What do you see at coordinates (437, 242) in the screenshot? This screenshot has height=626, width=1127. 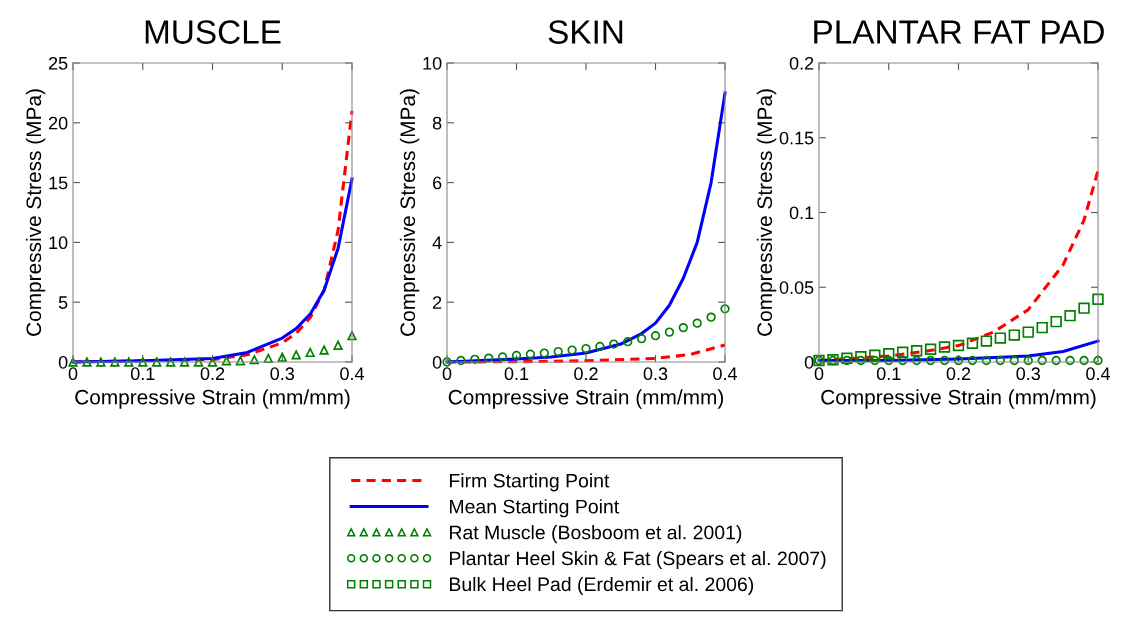 I see `y-tick-label: 4` at bounding box center [437, 242].